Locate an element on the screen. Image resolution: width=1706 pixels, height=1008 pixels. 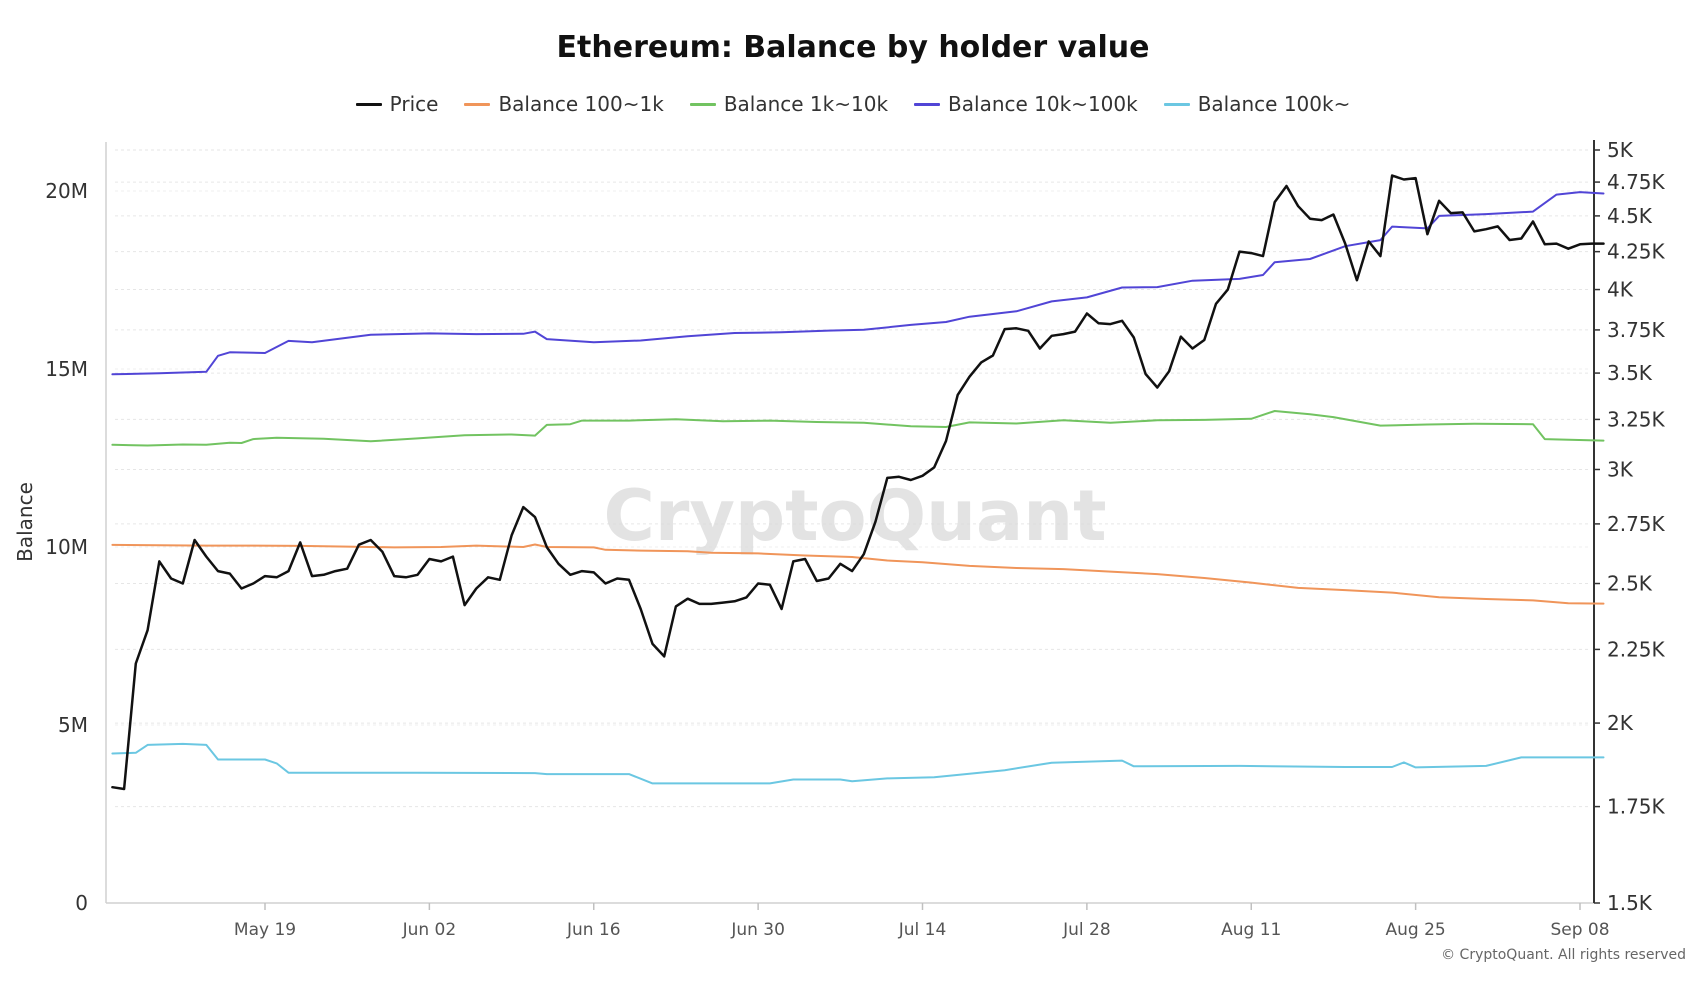
series-line-balance-100k is located at coordinates (858, 763).